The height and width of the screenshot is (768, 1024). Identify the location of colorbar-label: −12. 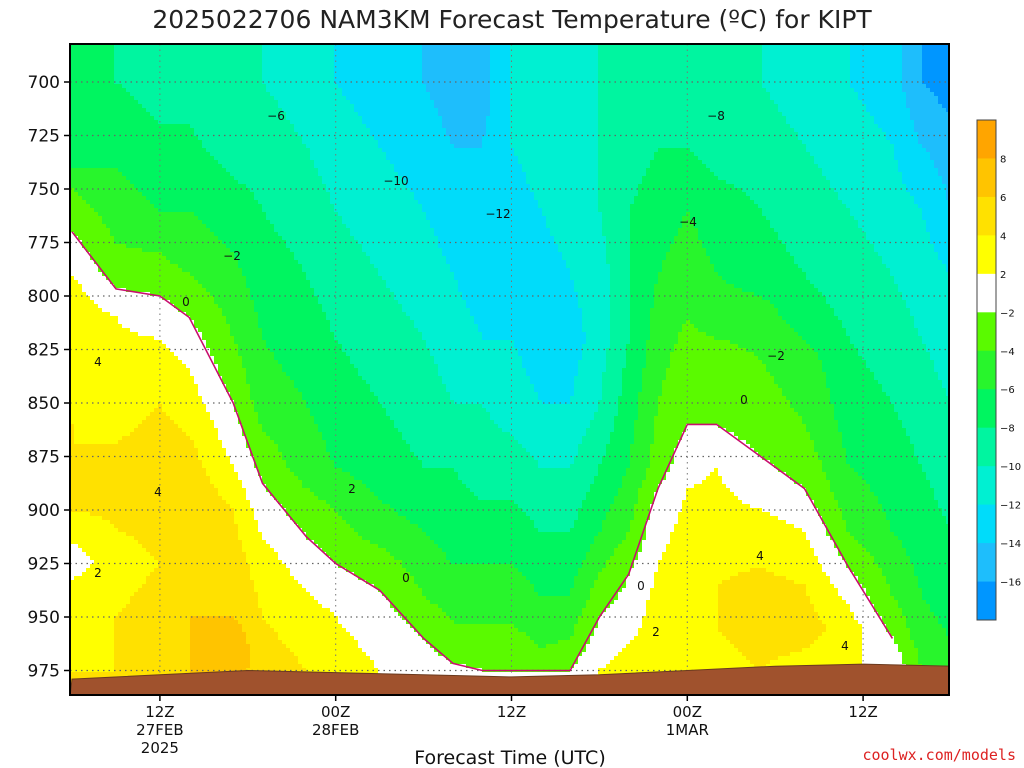
(1010, 506).